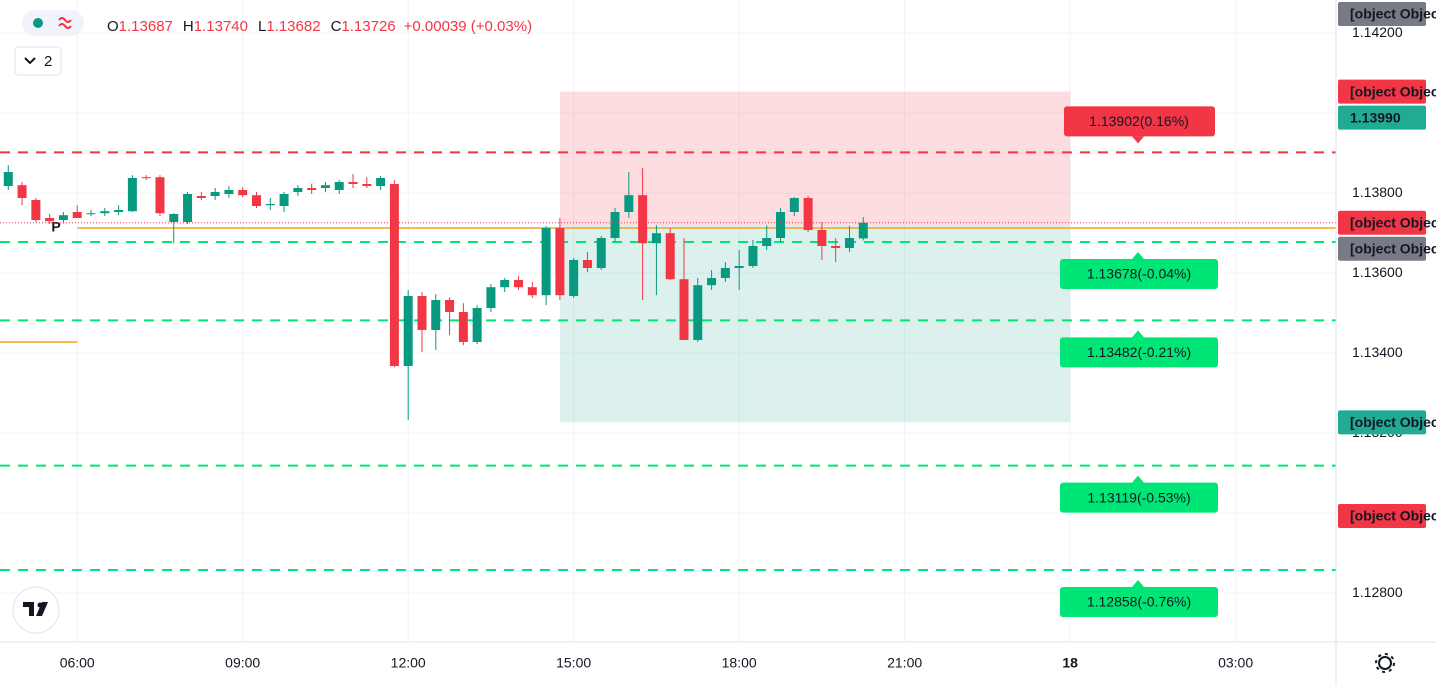 This screenshot has width=1436, height=686. Describe the element at coordinates (815, 324) in the screenshot. I see `target-zone` at that location.